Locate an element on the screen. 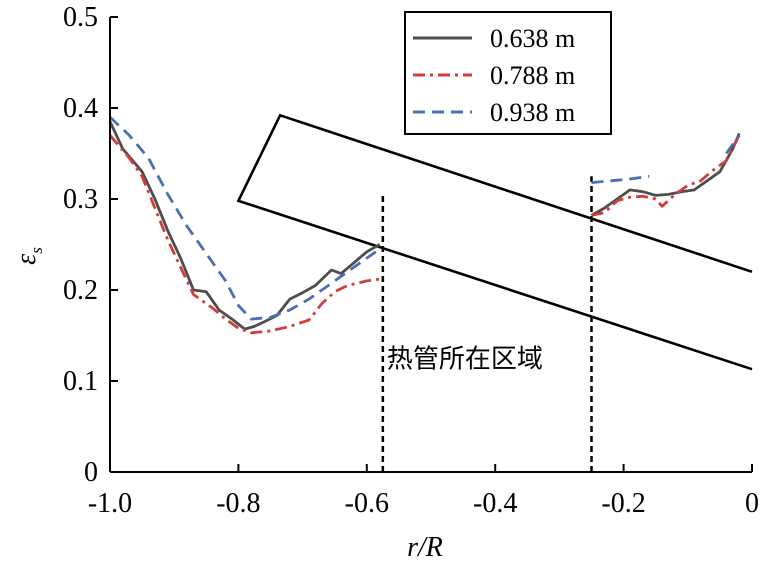 The width and height of the screenshot is (761, 568). y-tick-label: 0.2 is located at coordinates (80, 290).